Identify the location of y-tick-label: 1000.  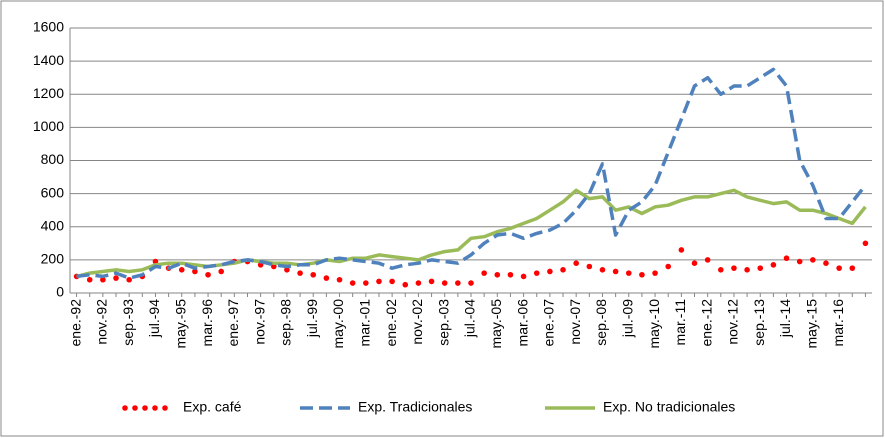
(48, 126).